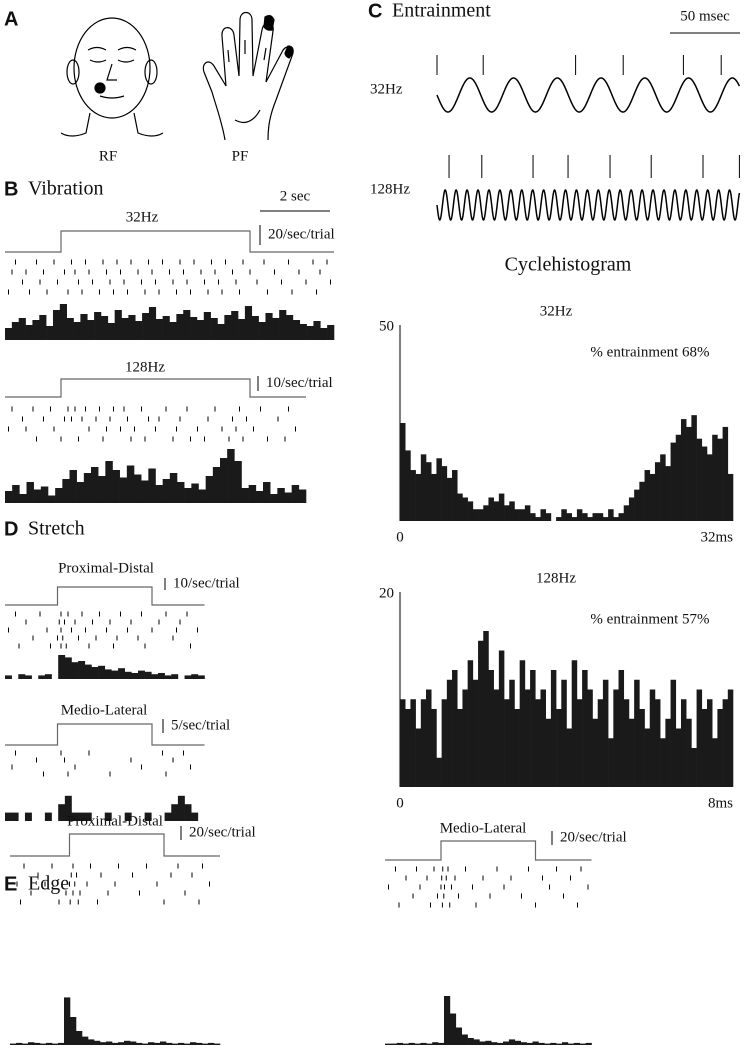 The height and width of the screenshot is (1049, 750). What do you see at coordinates (593, 837) in the screenshot?
I see `rate-scale-label: 20/sec/trial` at bounding box center [593, 837].